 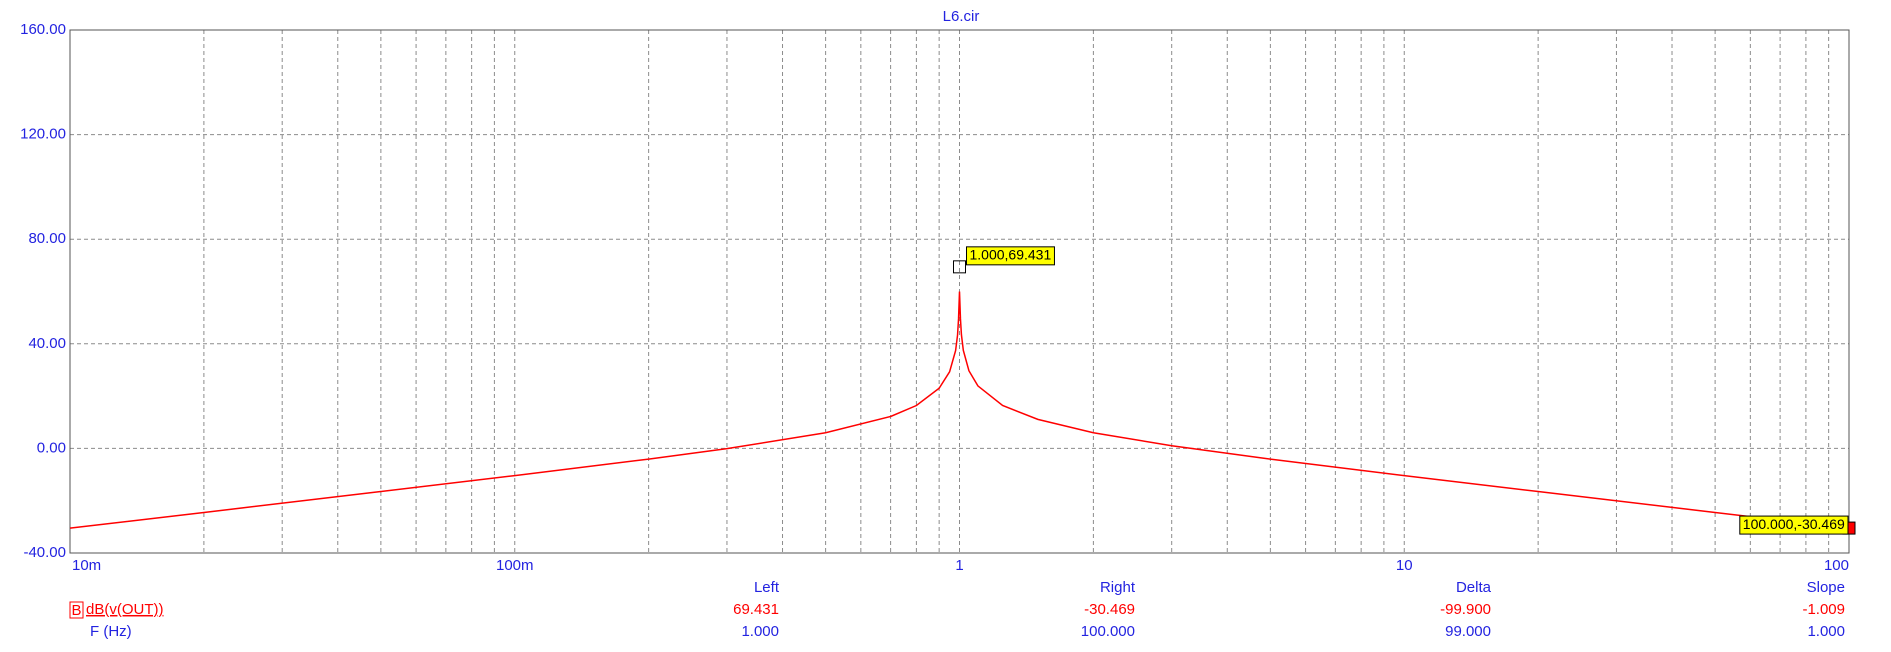 I want to click on readout-value: 100.000, so click(x=1108, y=631).